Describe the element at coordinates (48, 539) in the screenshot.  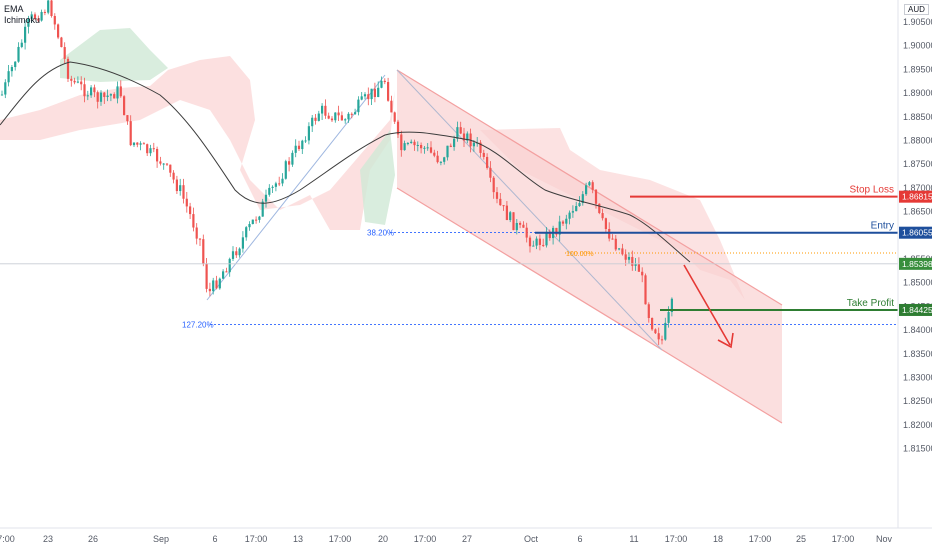
I see `x-tick-label: 23` at that location.